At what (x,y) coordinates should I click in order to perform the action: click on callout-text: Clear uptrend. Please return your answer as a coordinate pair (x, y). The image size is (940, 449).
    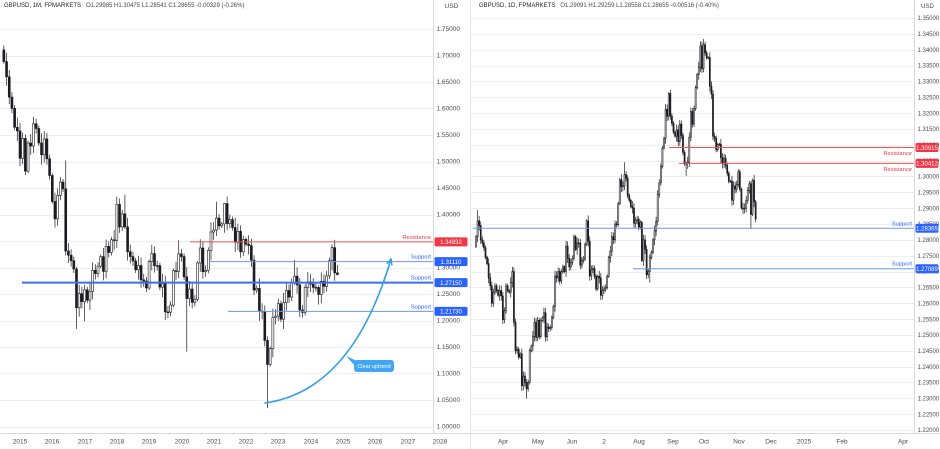
    Looking at the image, I should click on (373, 367).